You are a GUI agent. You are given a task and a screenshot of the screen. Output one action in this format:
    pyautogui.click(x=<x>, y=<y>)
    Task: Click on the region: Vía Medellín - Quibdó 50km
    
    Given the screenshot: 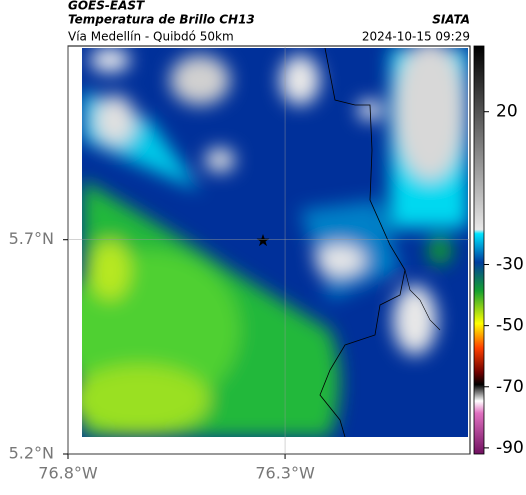 What is the action you would take?
    pyautogui.click(x=151, y=37)
    